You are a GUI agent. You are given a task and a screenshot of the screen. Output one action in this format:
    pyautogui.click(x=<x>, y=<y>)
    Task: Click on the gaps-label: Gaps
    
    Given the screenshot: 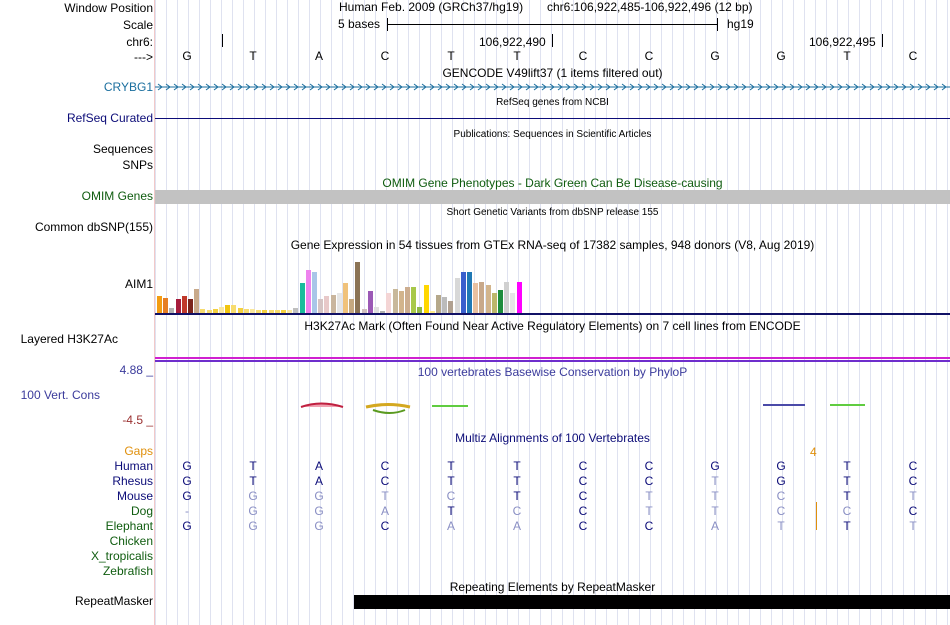 What is the action you would take?
    pyautogui.click(x=138, y=451)
    